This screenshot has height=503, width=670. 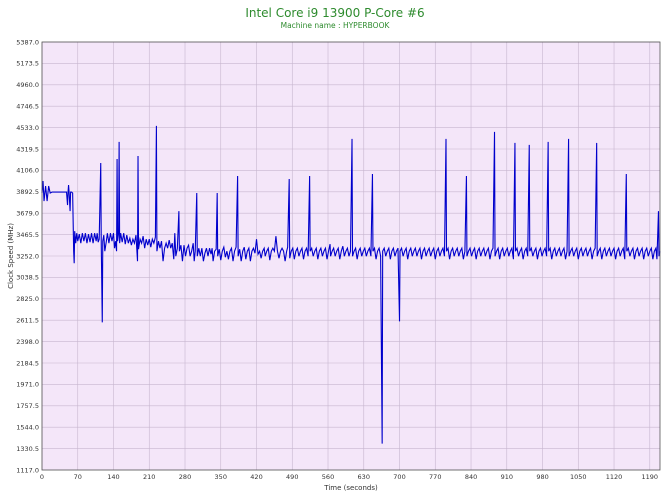 What do you see at coordinates (27, 107) in the screenshot?
I see `y-tick-label: 4746.5` at bounding box center [27, 107].